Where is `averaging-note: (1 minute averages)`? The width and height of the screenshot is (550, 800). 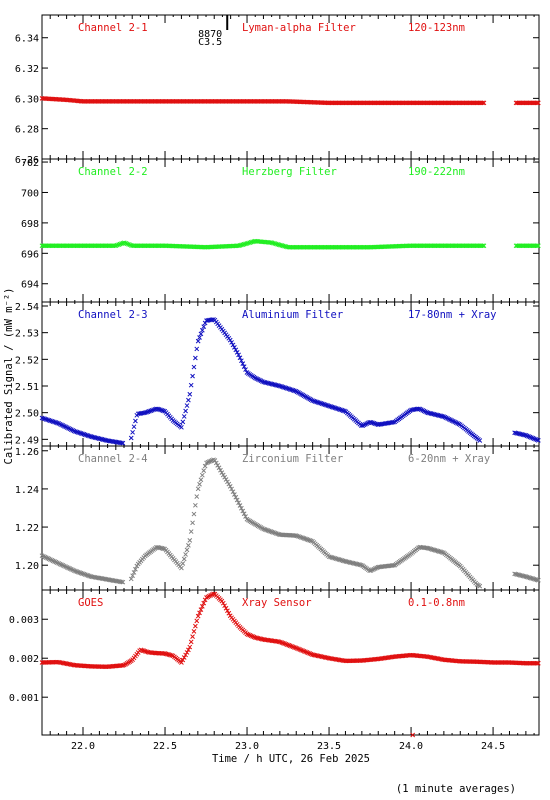
averaging-note: (1 minute averages) is located at coordinates (456, 789).